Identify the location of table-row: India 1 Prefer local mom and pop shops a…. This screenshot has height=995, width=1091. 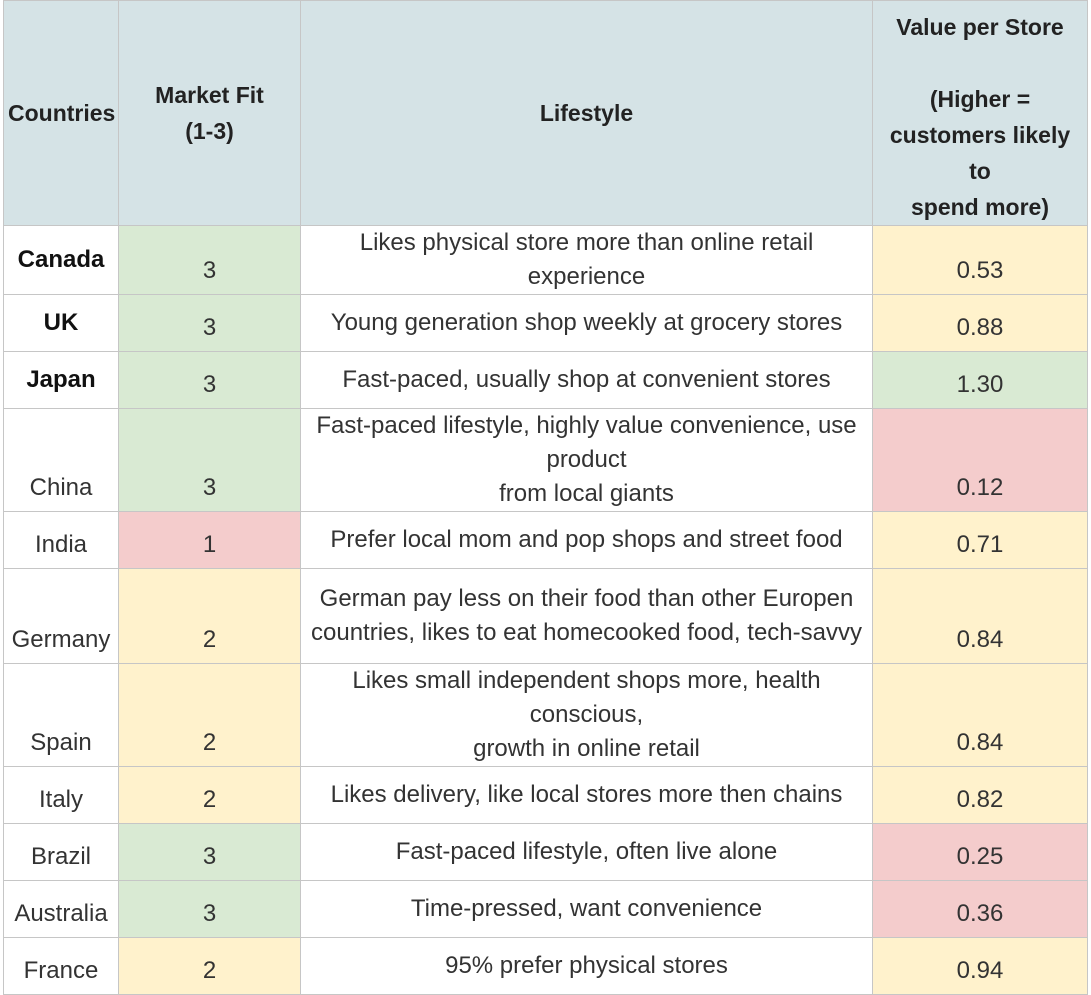
(545, 540).